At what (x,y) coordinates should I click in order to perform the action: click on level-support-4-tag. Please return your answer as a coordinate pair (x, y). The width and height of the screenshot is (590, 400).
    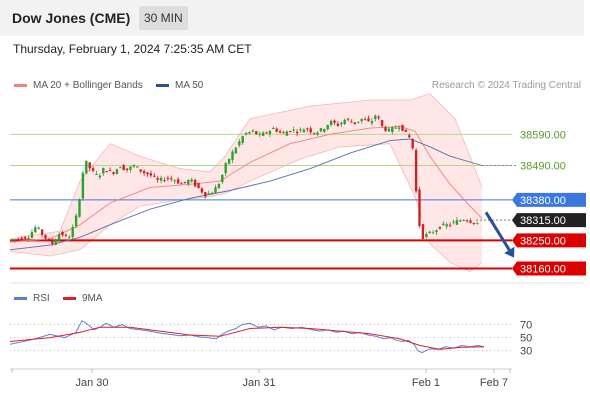
    Looking at the image, I should click on (549, 240).